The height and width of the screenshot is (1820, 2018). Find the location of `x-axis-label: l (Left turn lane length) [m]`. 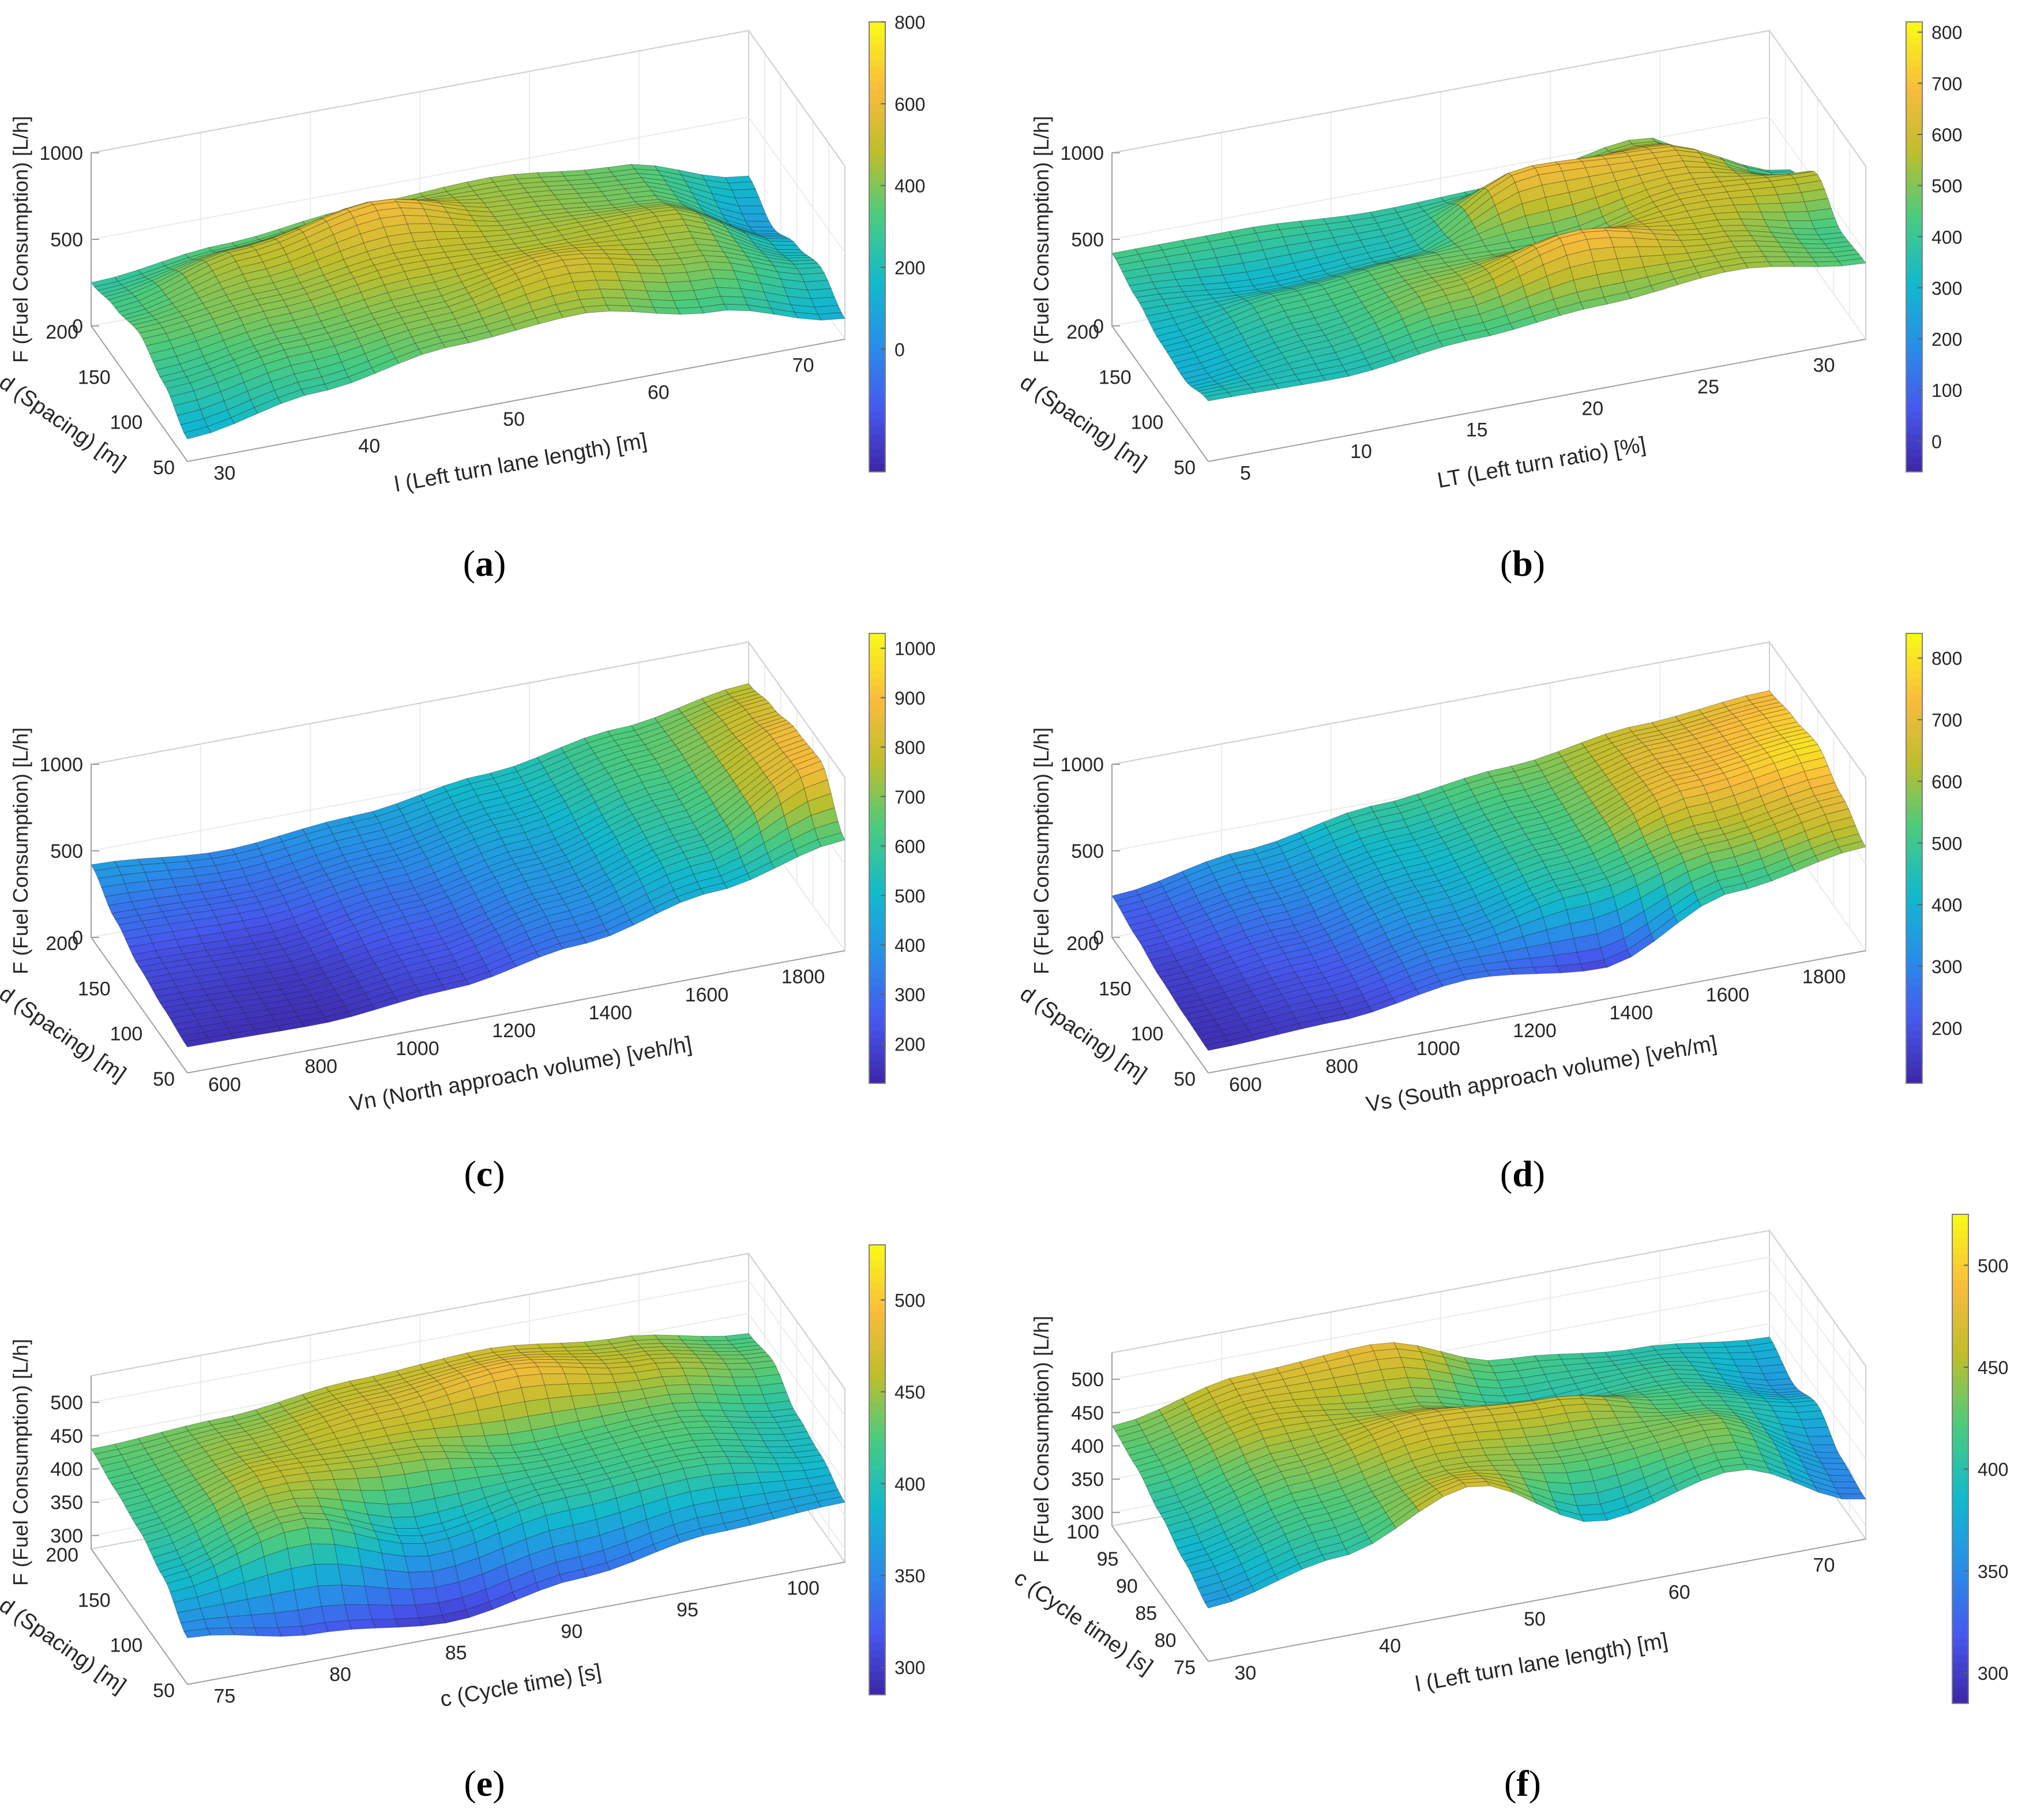

x-axis-label: l (Left turn lane length) [m] is located at coordinates (521, 463).